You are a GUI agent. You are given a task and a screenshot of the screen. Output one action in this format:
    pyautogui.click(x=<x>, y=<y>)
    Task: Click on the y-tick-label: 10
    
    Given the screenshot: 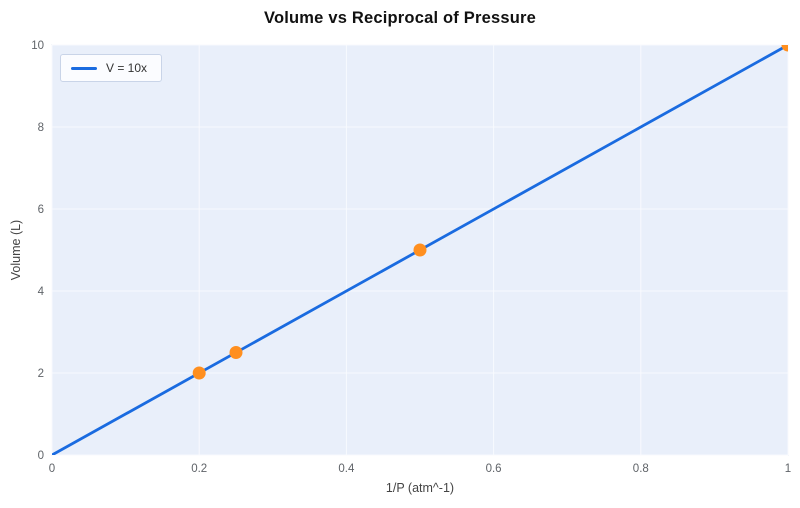 What is the action you would take?
    pyautogui.click(x=37, y=46)
    